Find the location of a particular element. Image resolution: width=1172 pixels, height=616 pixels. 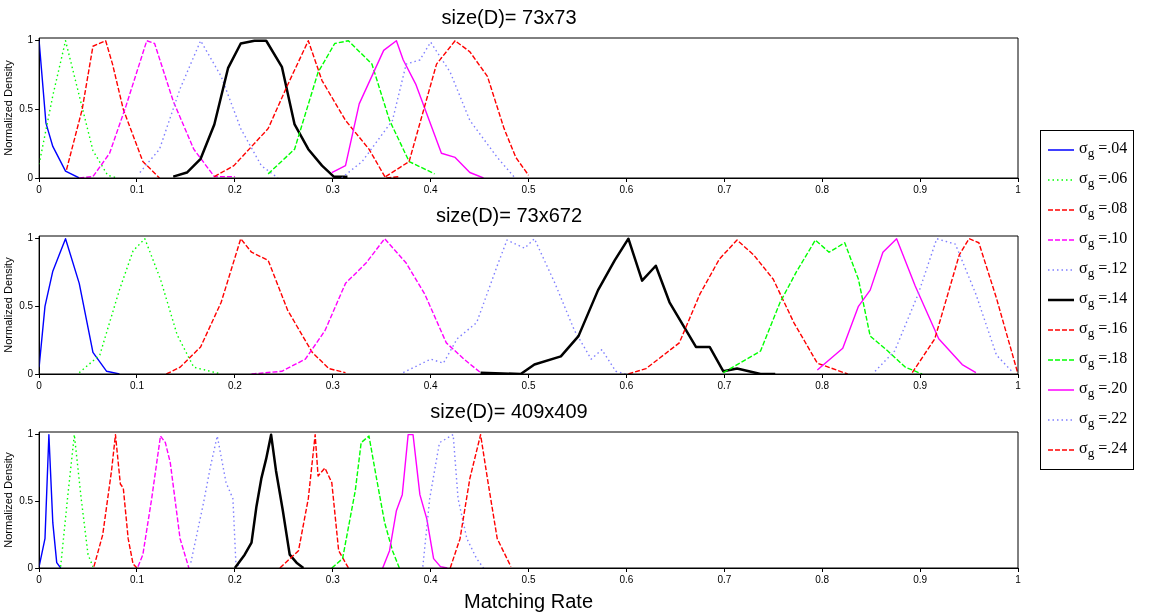

legend-label: σ$_{g}$ =.16 is located at coordinates (1103, 330).